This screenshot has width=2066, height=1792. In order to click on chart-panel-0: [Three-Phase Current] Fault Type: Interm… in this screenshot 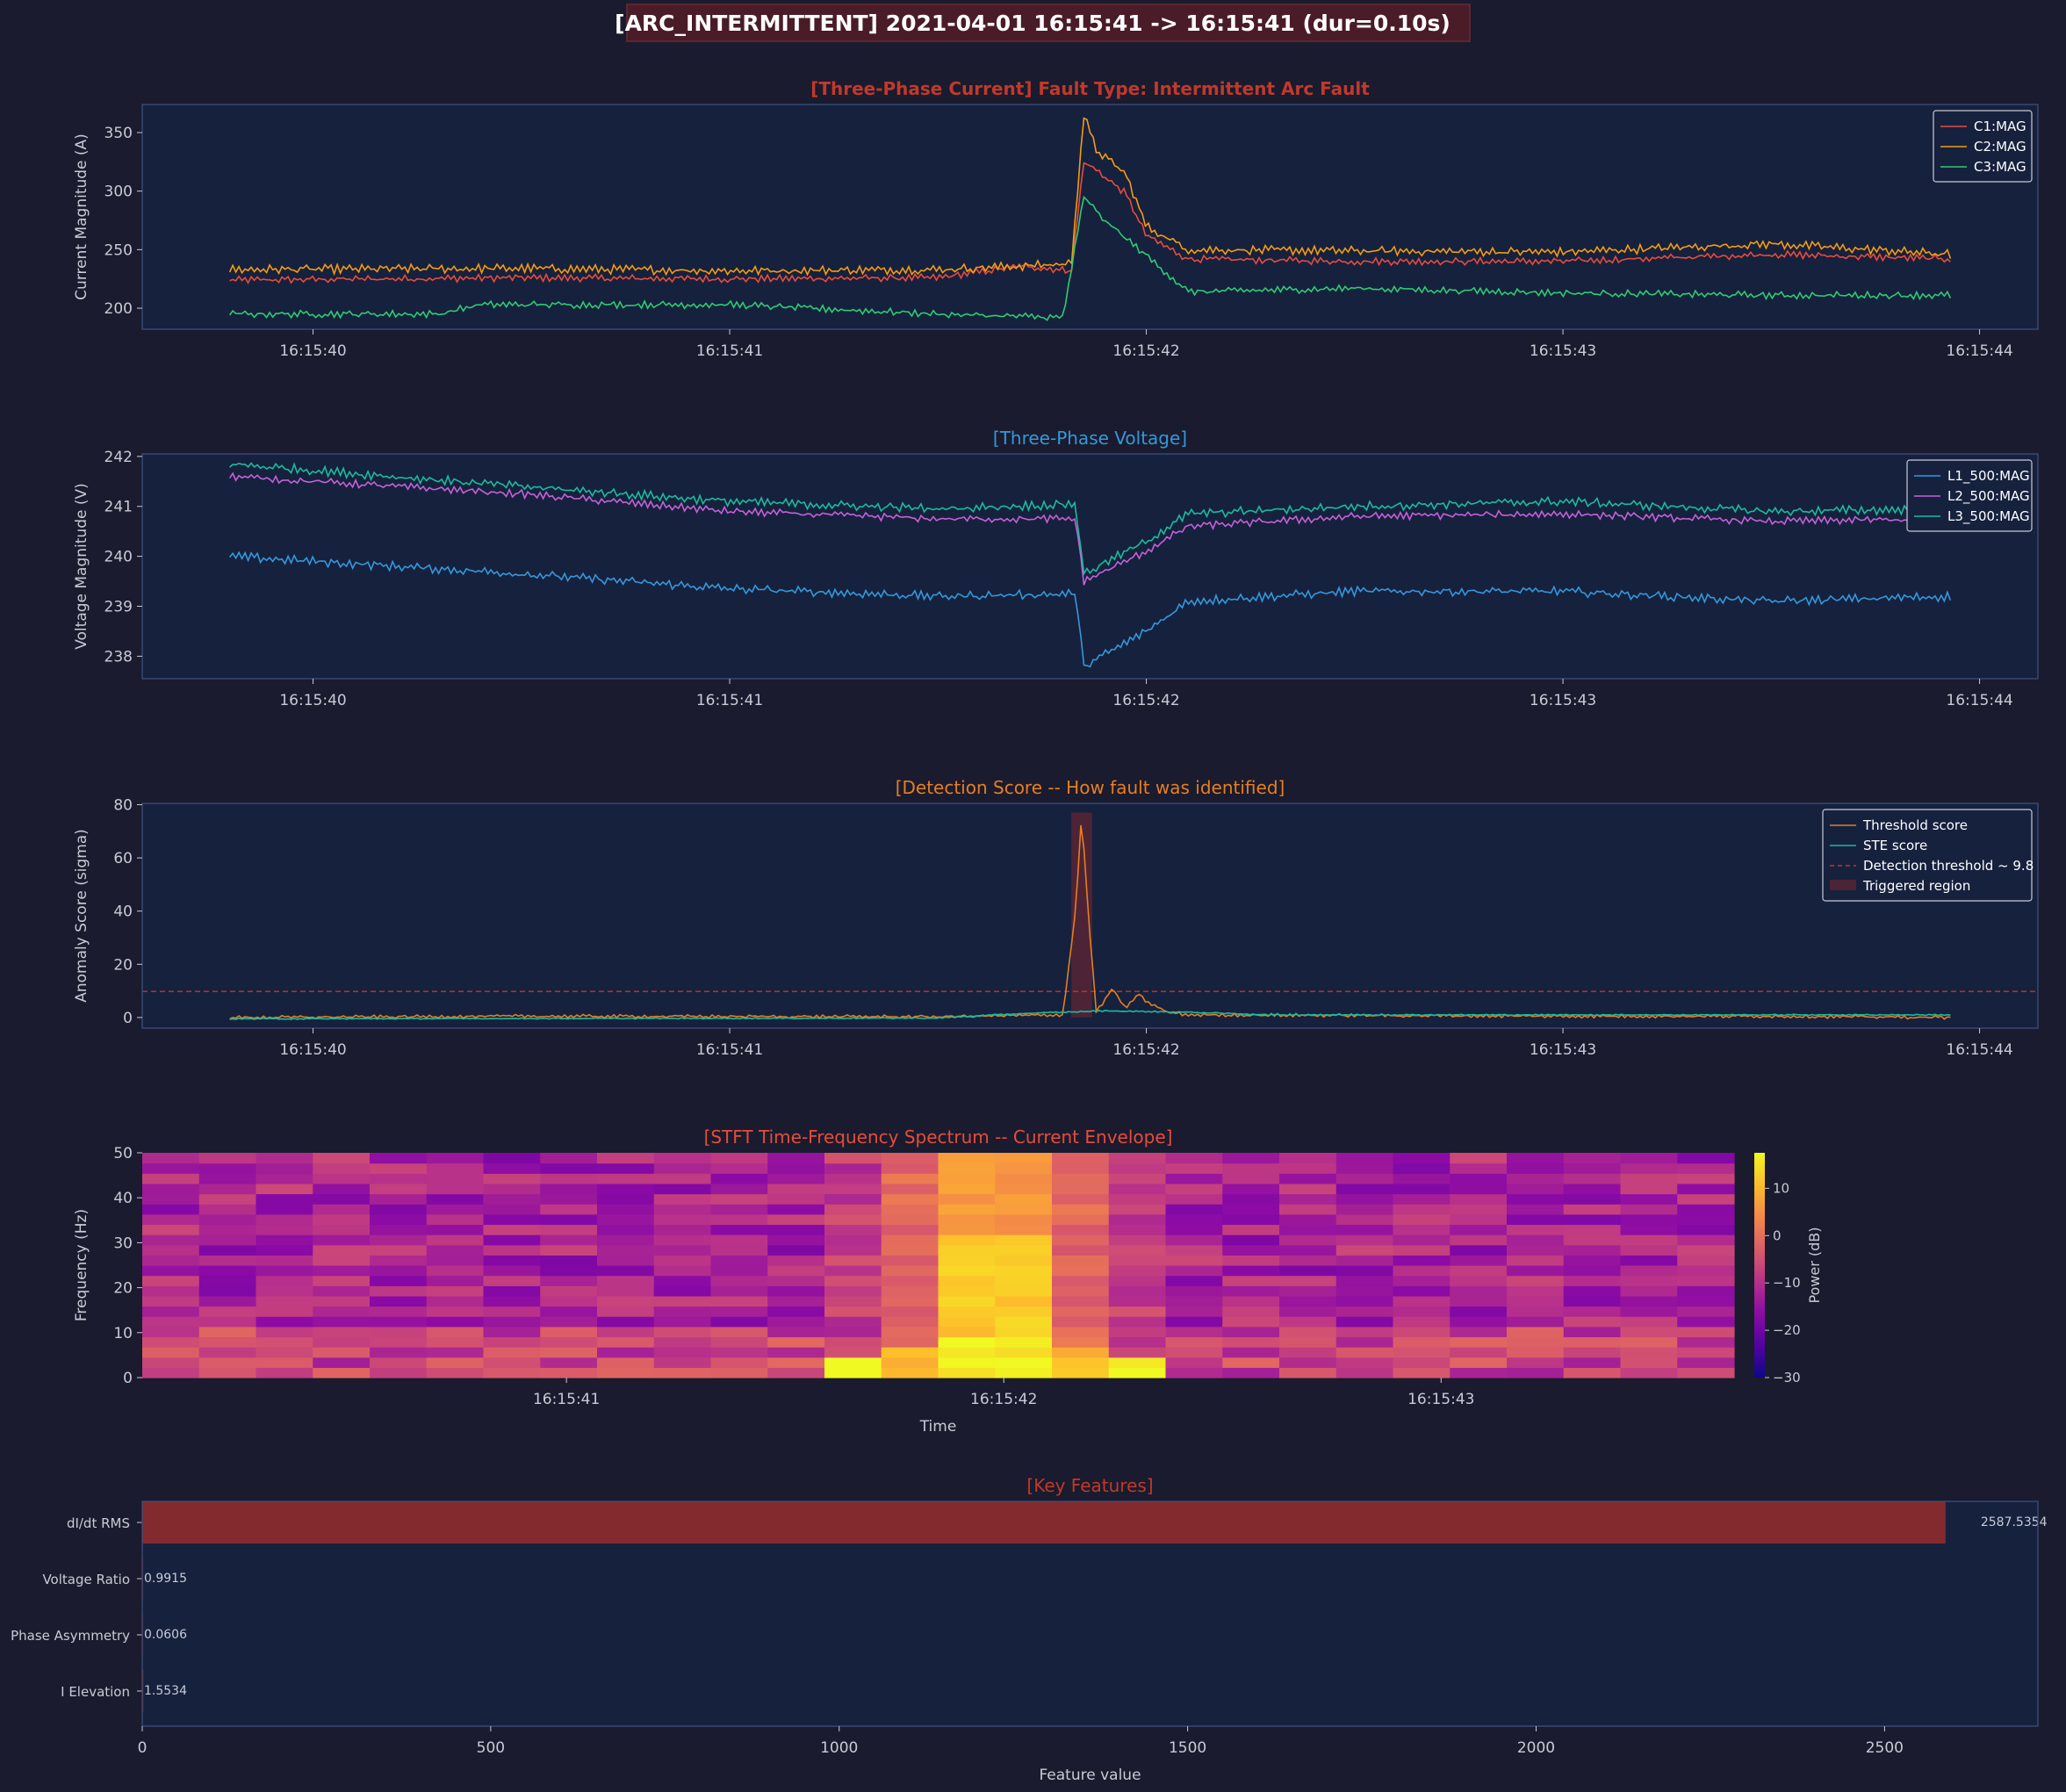, I will do `click(1056, 219)`.